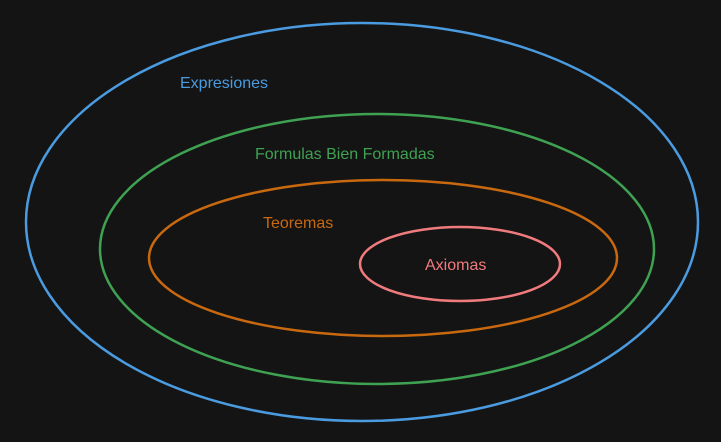  Describe the element at coordinates (455, 265) in the screenshot. I see `axiomas-label: Axiomas` at that location.